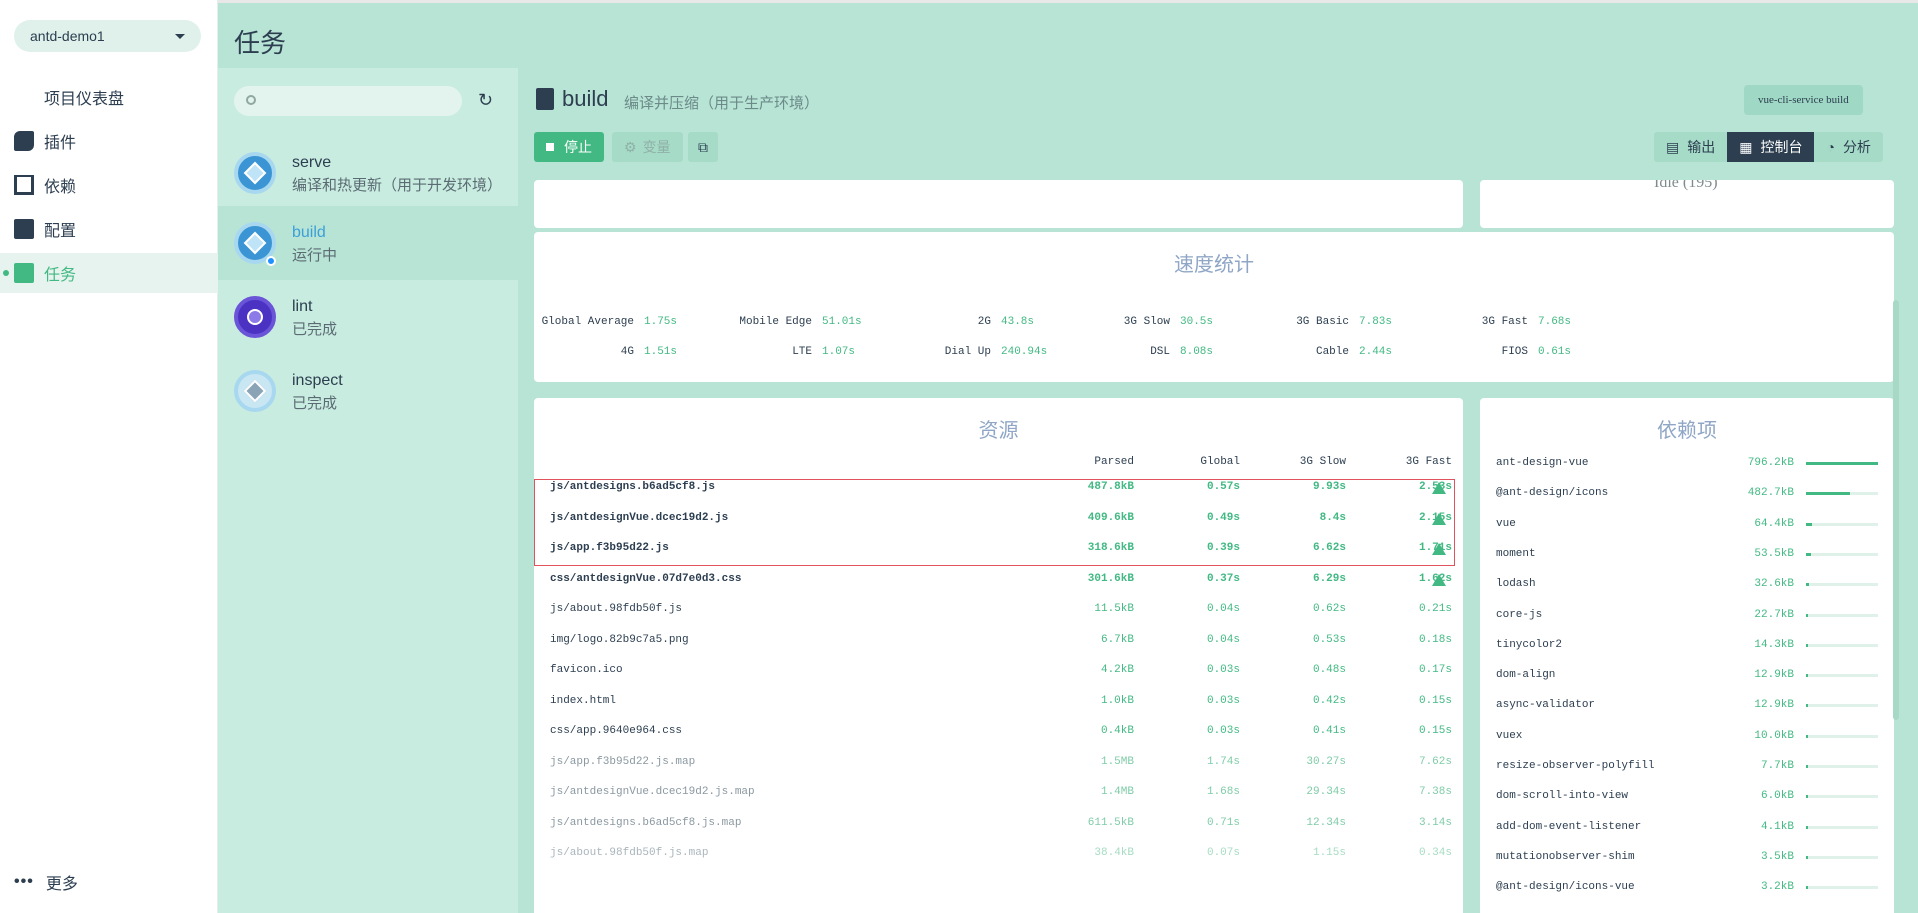  Describe the element at coordinates (368, 173) in the screenshot. I see `task-item-serve: serve 编译和热更新（用于开发环境）` at that location.